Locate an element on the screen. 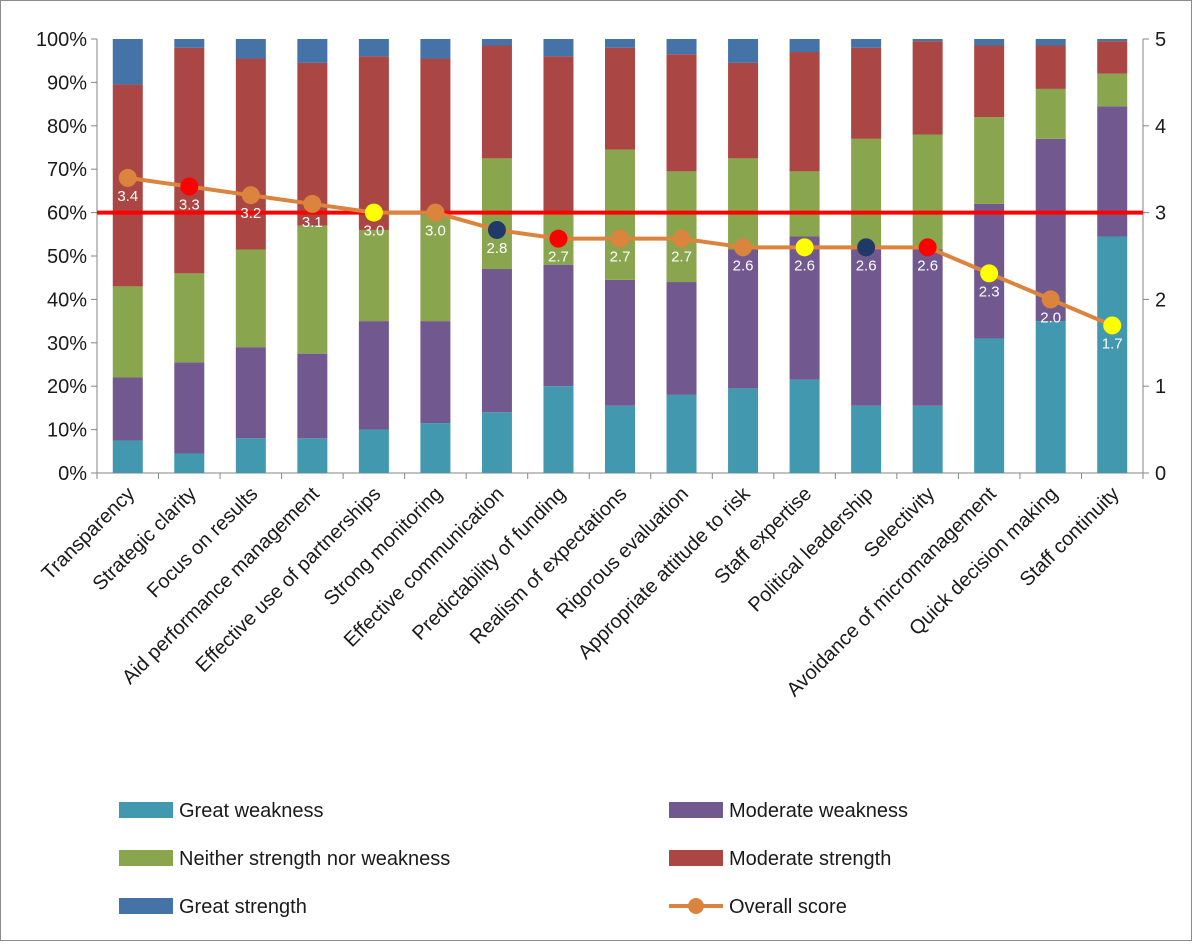 The height and width of the screenshot is (945, 1192). y-left-tick-label: 40% is located at coordinates (67, 300).